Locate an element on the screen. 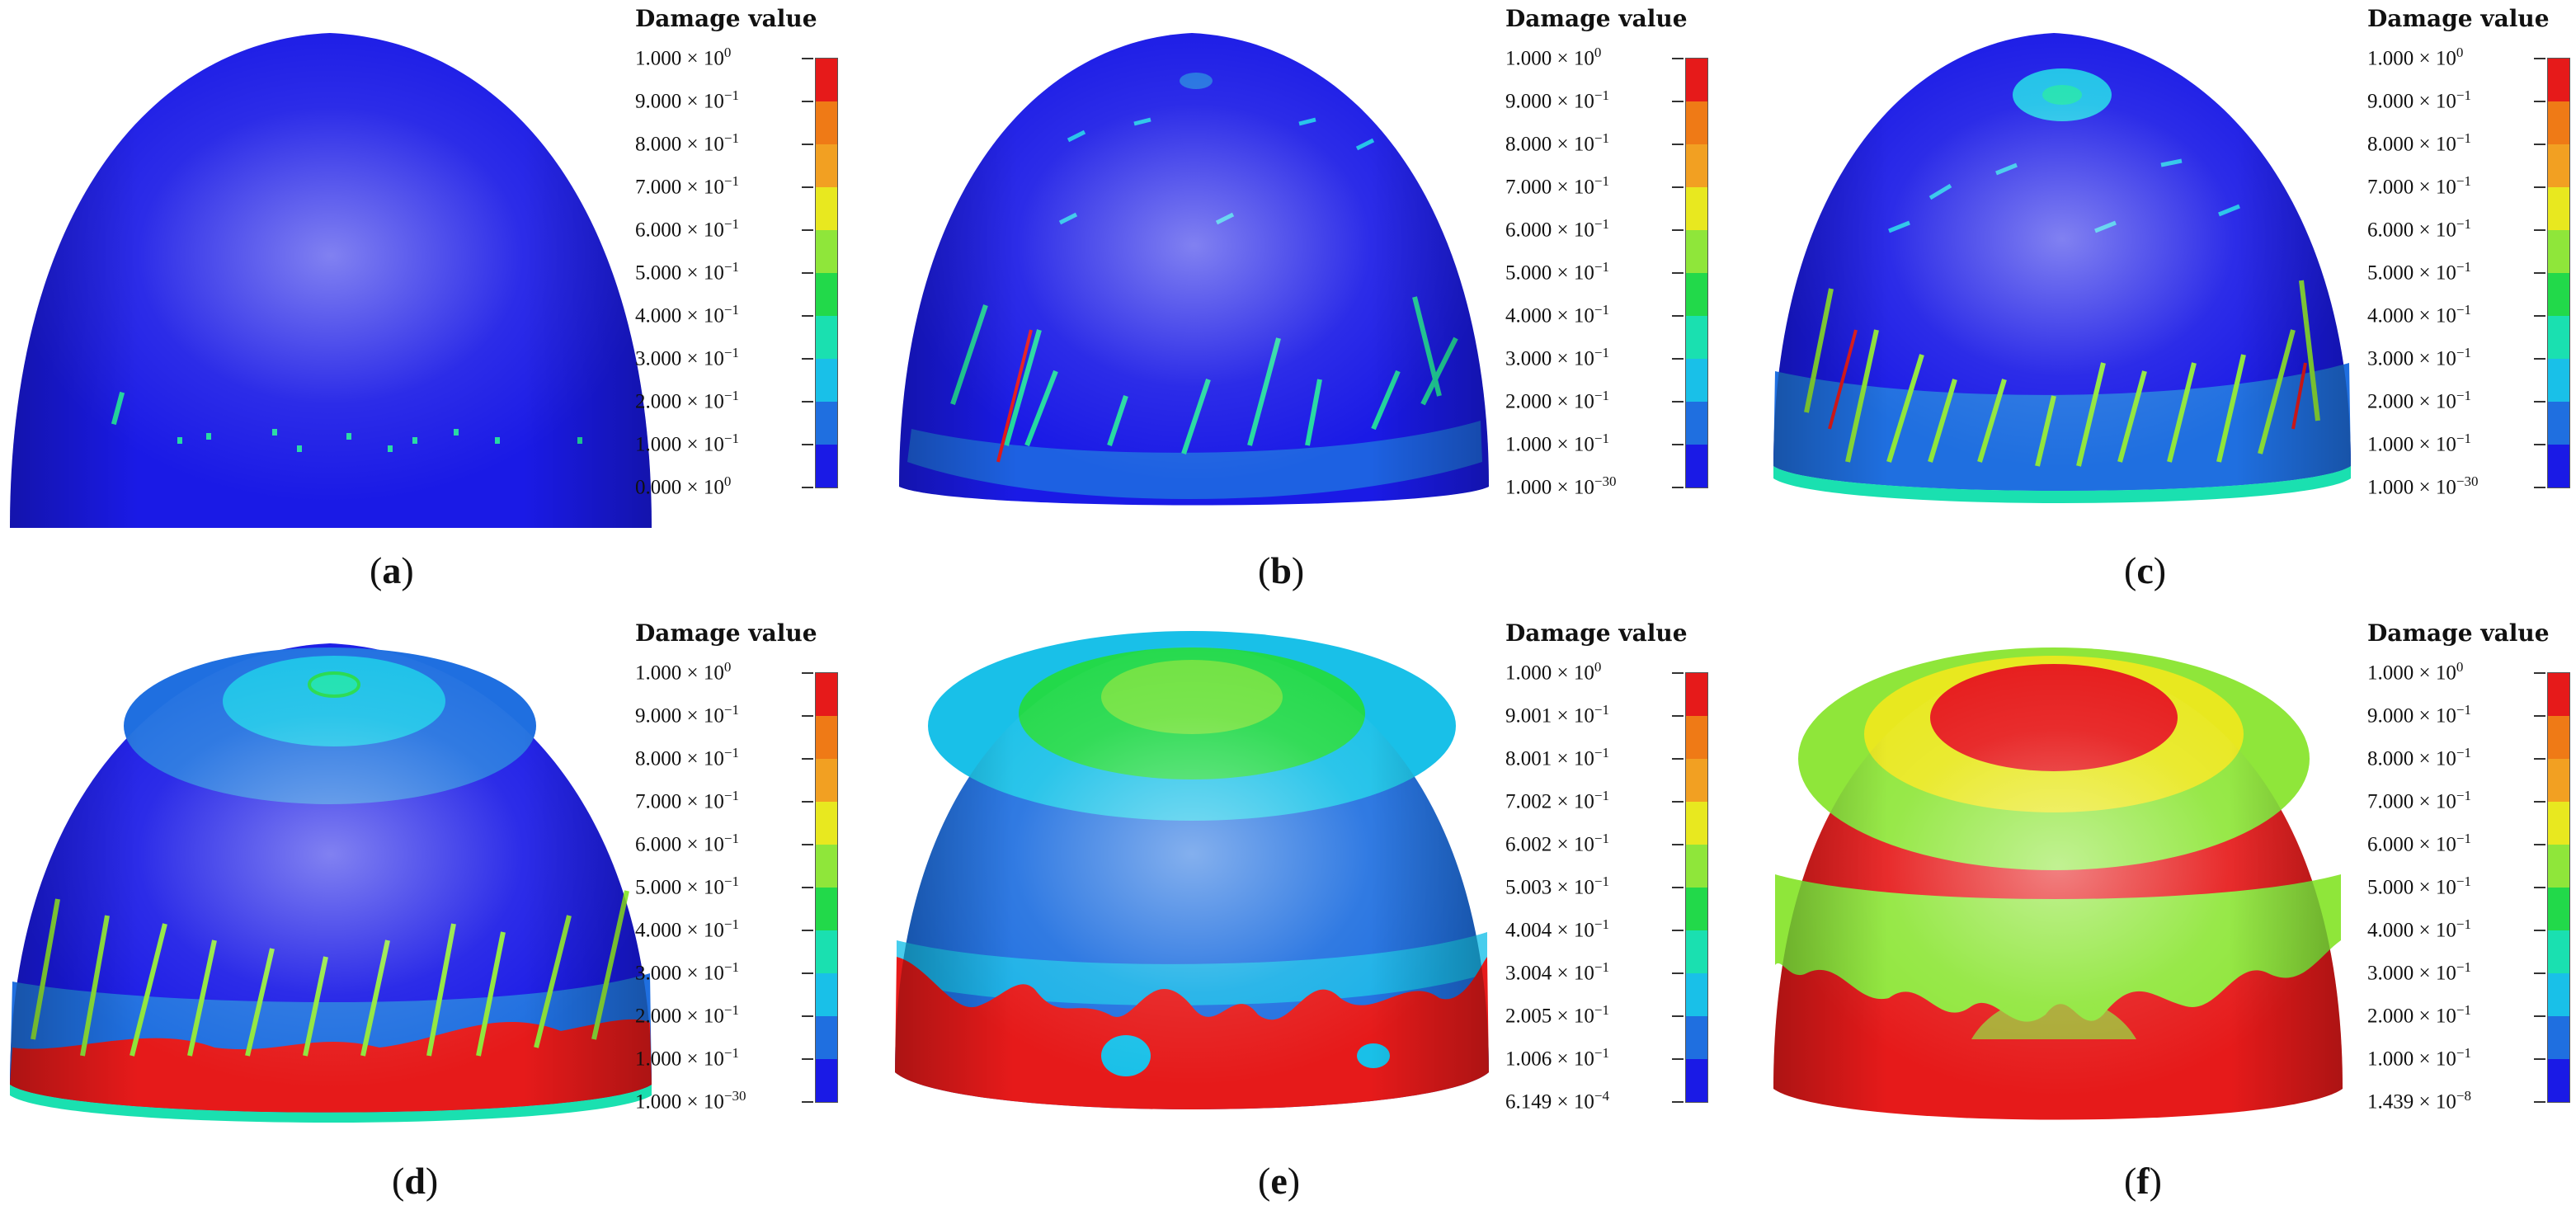 The height and width of the screenshot is (1229, 2576). legend-color-bar is located at coordinates (826, 273).